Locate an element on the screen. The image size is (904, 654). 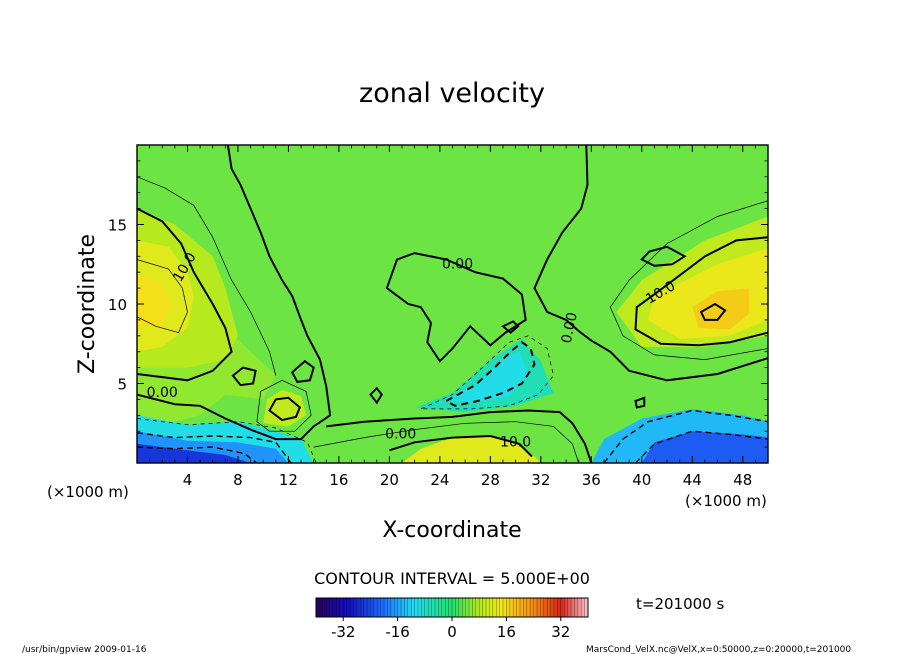
contour-minus-ten-left is located at coordinates (214, 447).